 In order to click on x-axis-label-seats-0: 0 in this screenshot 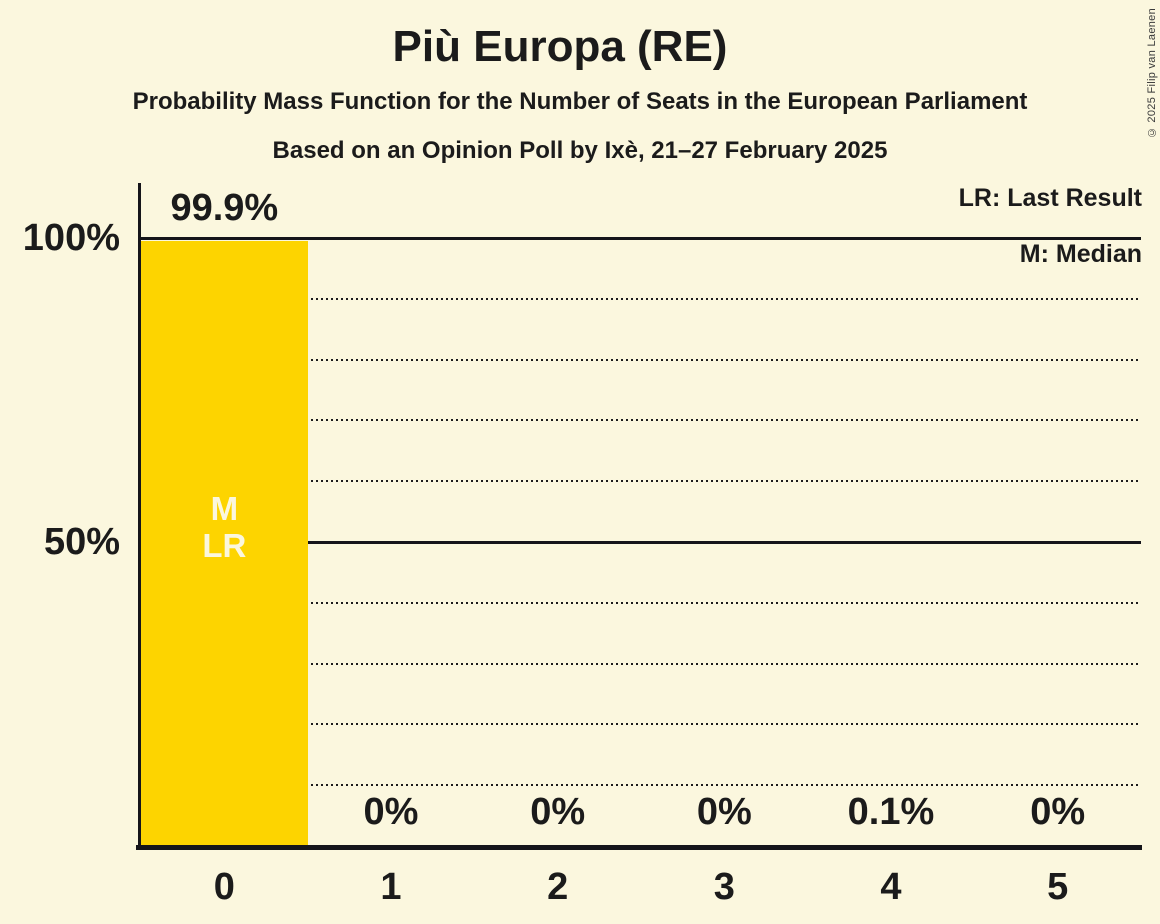, I will do `click(224, 887)`.